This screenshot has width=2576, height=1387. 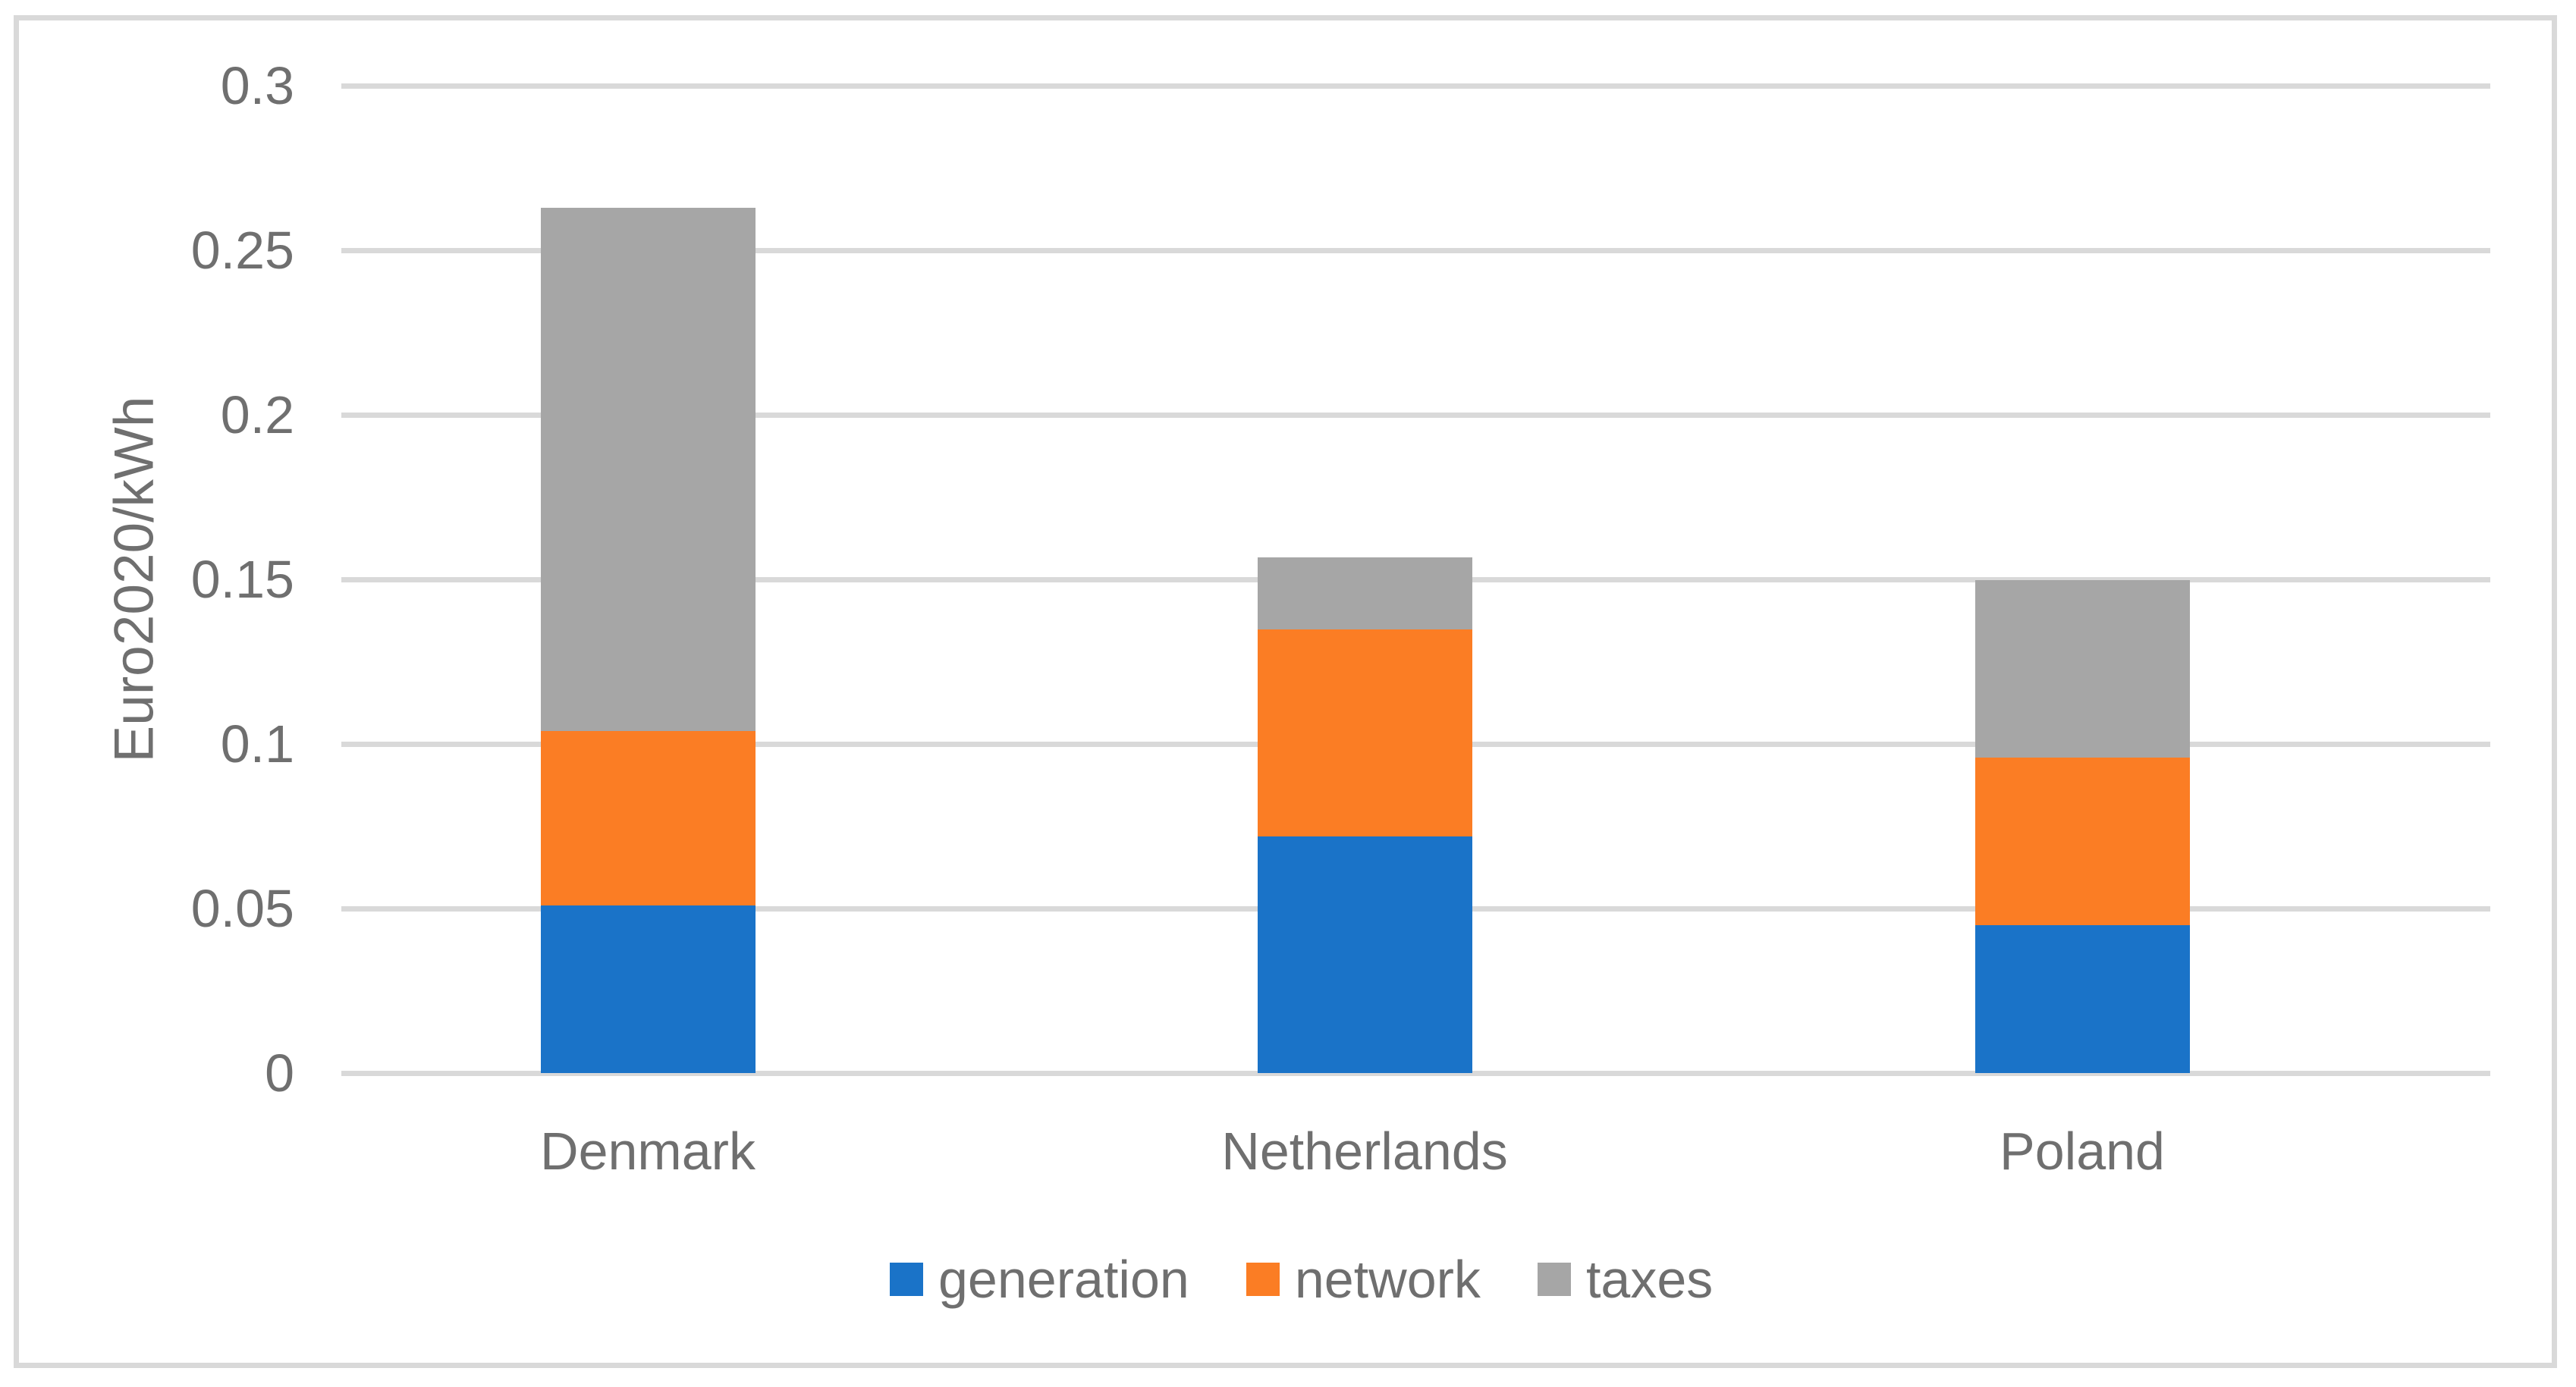 What do you see at coordinates (648, 818) in the screenshot?
I see `bar-segment-network-denmark` at bounding box center [648, 818].